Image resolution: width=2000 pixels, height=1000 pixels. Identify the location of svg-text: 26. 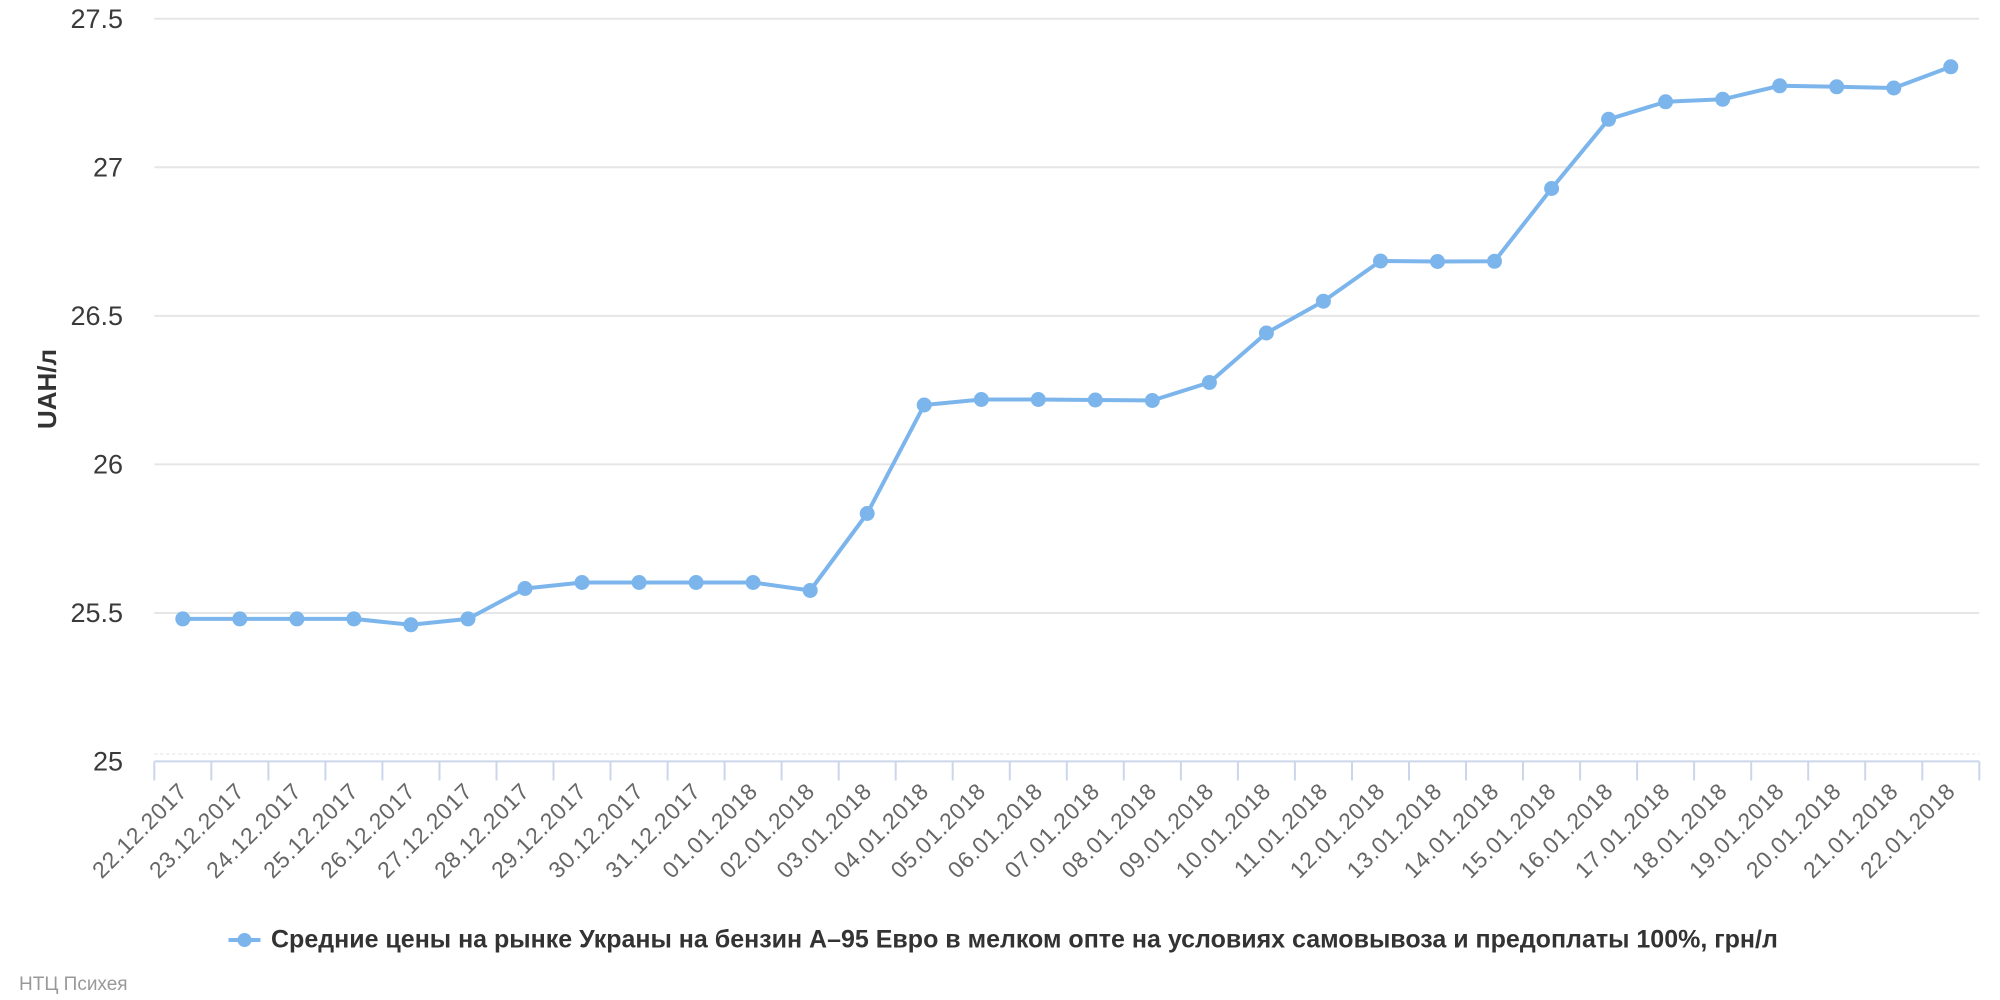
(108, 464).